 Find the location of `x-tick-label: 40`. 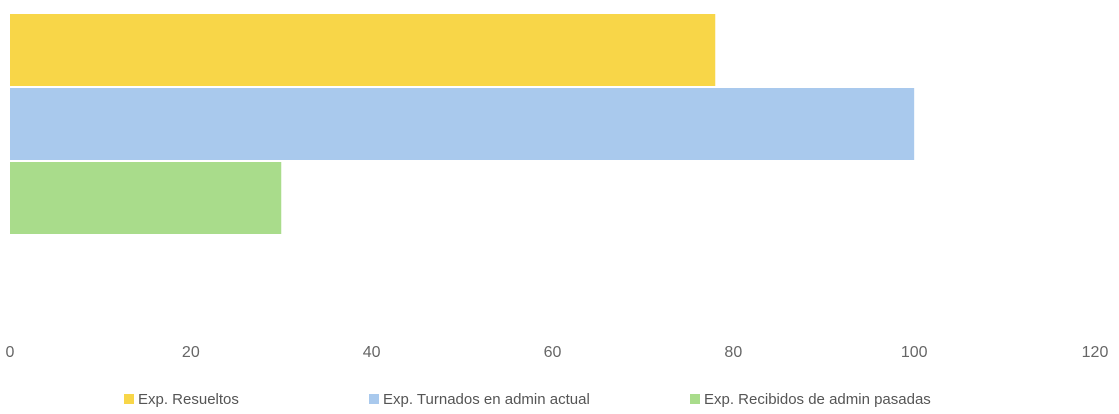

x-tick-label: 40 is located at coordinates (372, 352).